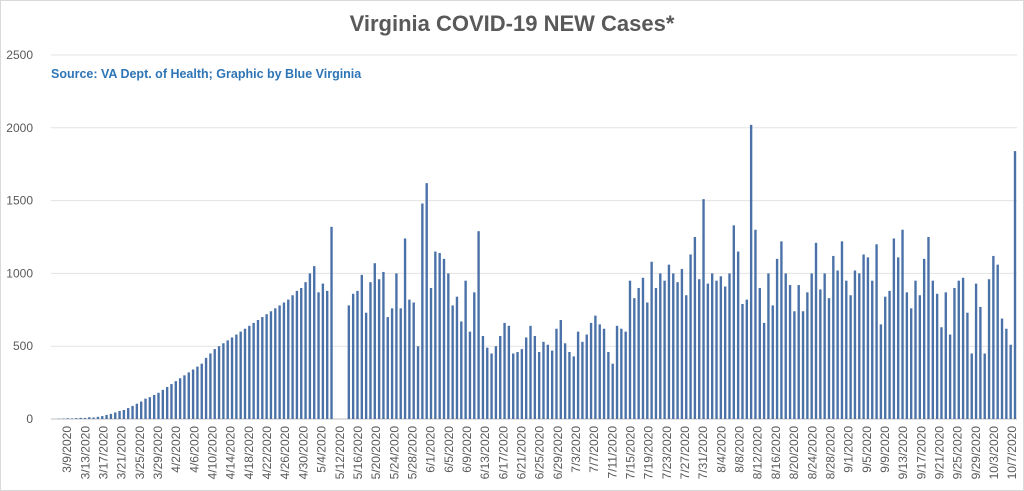 This screenshot has width=1024, height=491. I want to click on x-tick-label: 6/17/2020, so click(503, 453).